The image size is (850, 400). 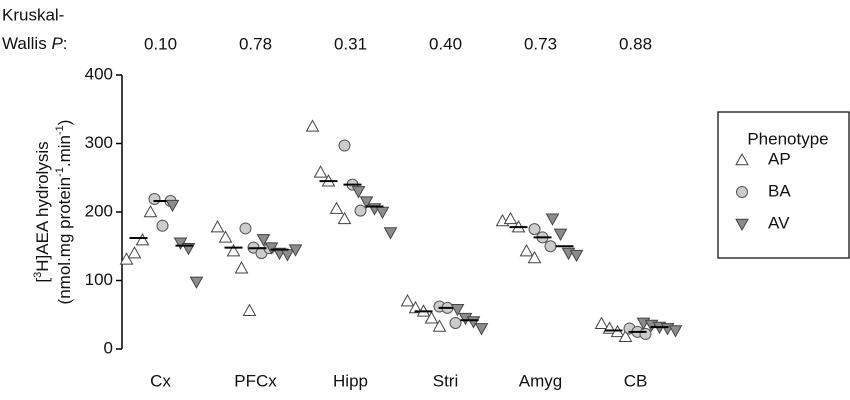 I want to click on y-tick-label: 100, so click(x=99, y=279).